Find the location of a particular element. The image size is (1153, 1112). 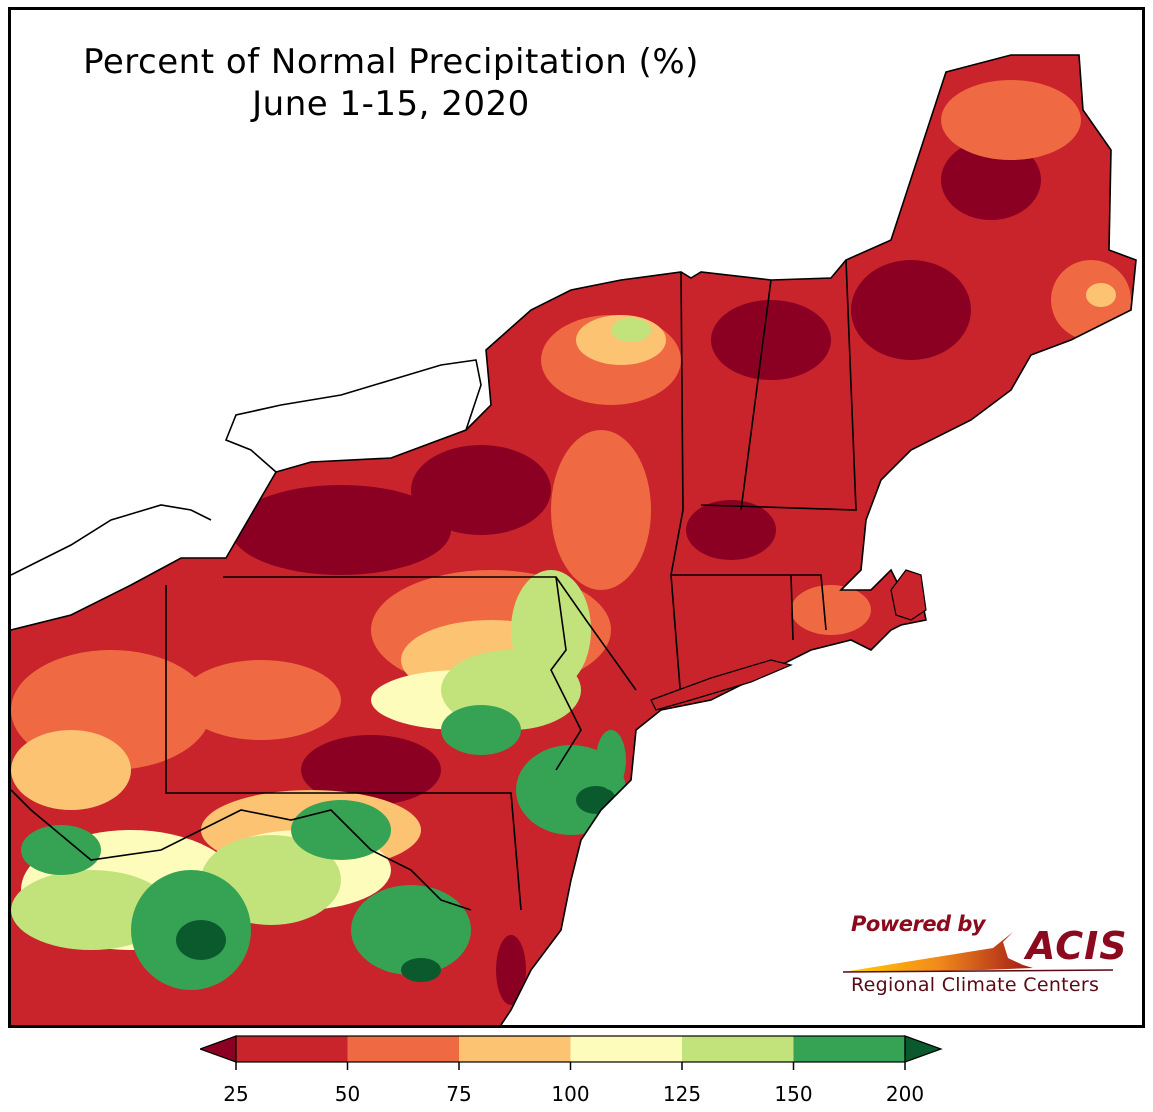

legend-colorbar is located at coordinates (571, 1052).